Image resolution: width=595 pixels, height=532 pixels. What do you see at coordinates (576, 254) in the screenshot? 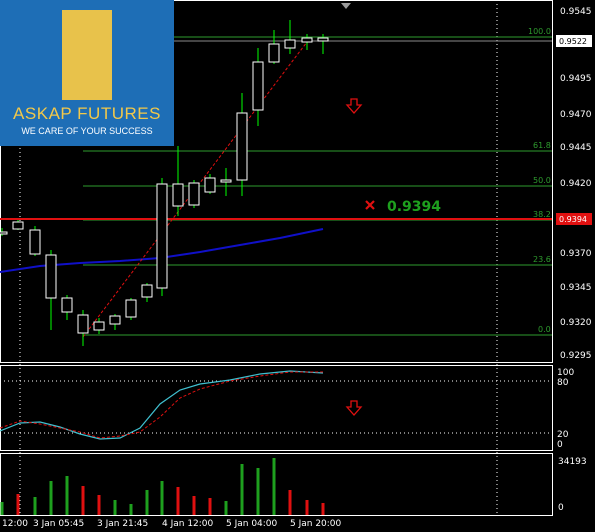
I see `price-label: 0.9370` at bounding box center [576, 254].